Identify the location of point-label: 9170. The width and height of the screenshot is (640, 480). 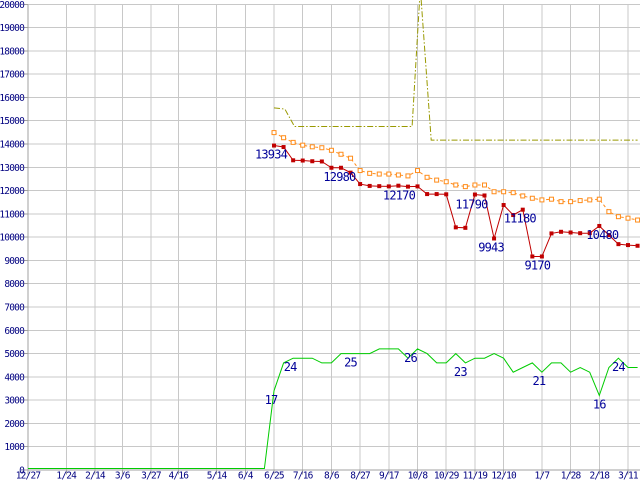
(537, 265).